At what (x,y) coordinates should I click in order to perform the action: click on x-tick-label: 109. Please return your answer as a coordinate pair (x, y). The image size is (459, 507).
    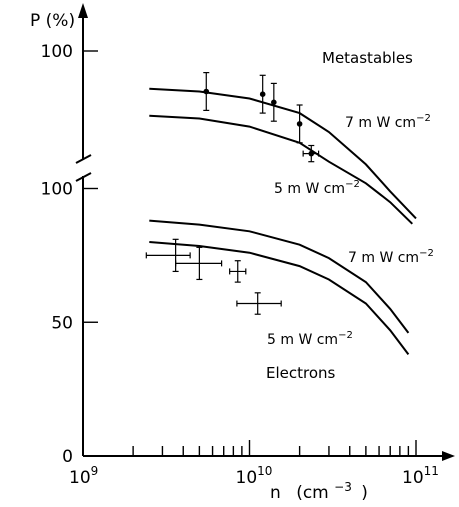
    Looking at the image, I should click on (83, 476).